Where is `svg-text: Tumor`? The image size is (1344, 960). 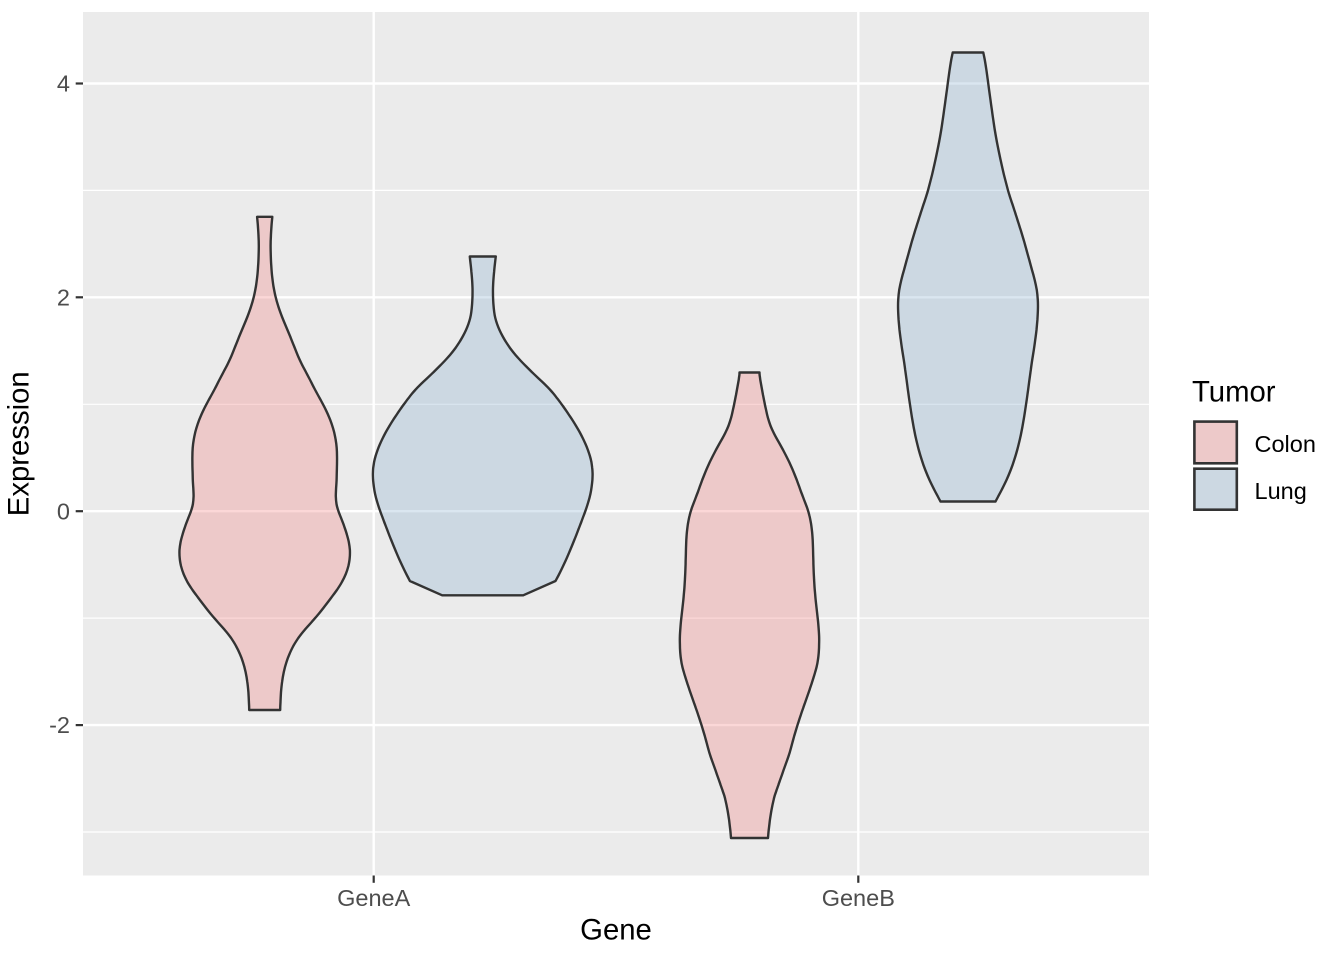
svg-text: Tumor is located at coordinates (1234, 392).